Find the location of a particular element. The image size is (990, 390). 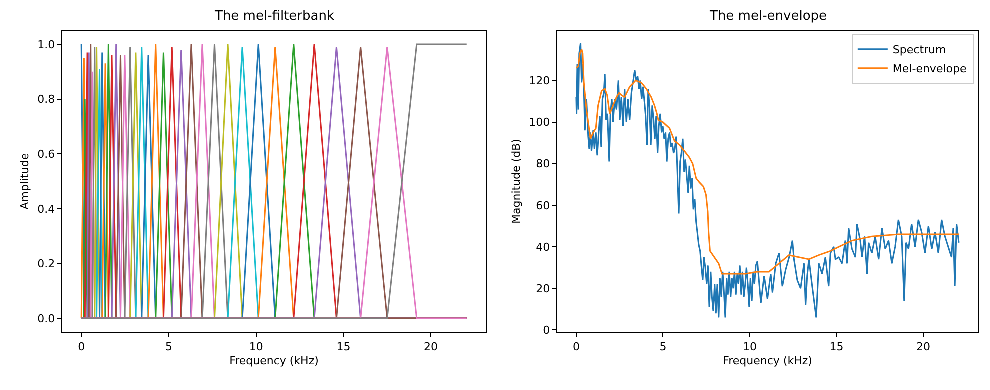

y-tick-label: 0.0 is located at coordinates (47, 319).